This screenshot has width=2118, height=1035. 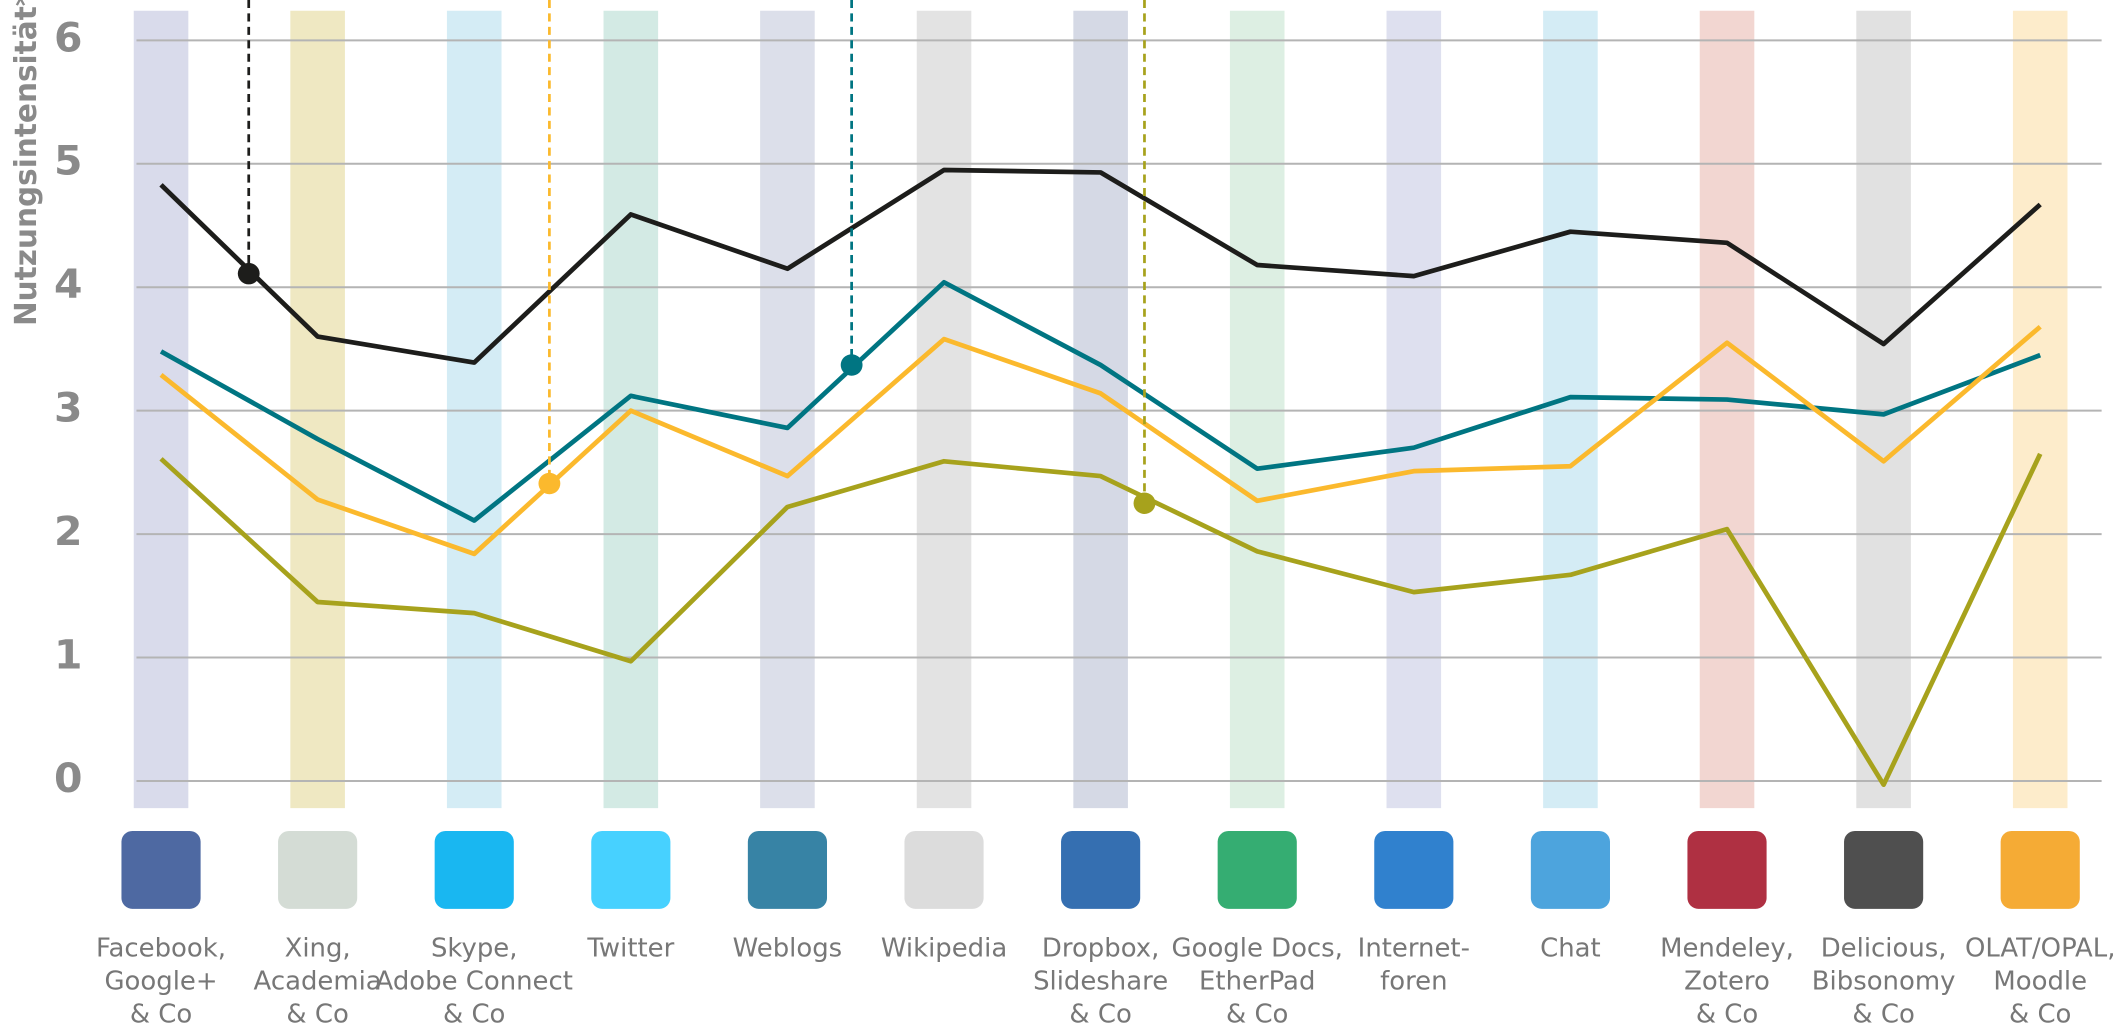 What do you see at coordinates (630, 949) in the screenshot?
I see `x-tick-label: Twitter` at bounding box center [630, 949].